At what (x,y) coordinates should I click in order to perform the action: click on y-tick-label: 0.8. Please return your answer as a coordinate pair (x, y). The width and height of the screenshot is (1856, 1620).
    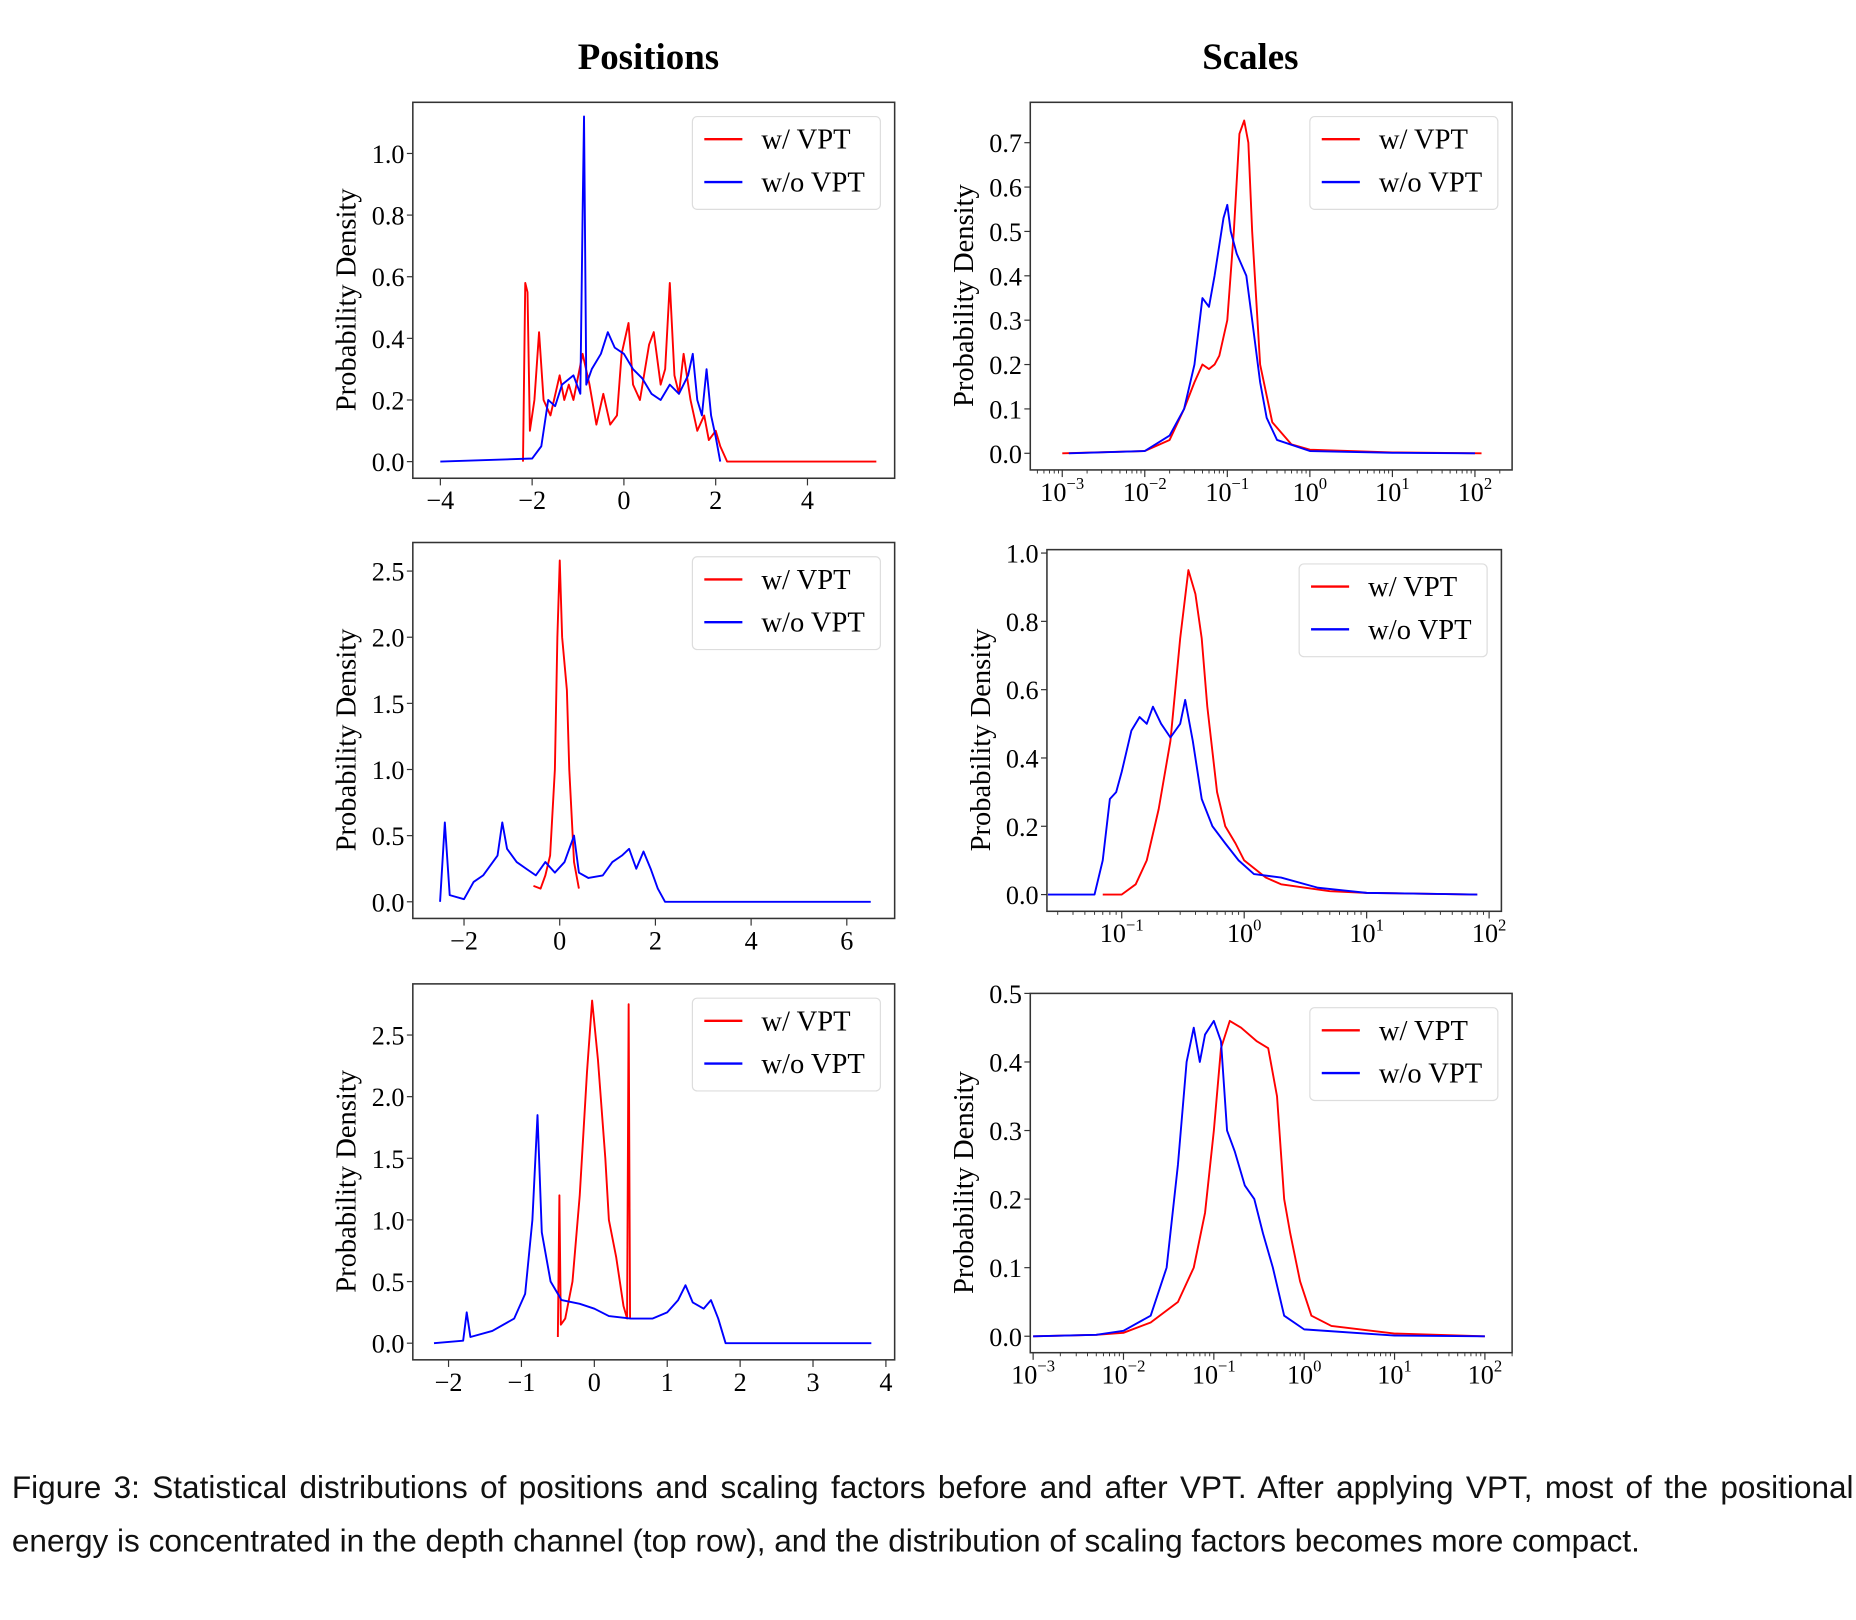
    Looking at the image, I should click on (1022, 622).